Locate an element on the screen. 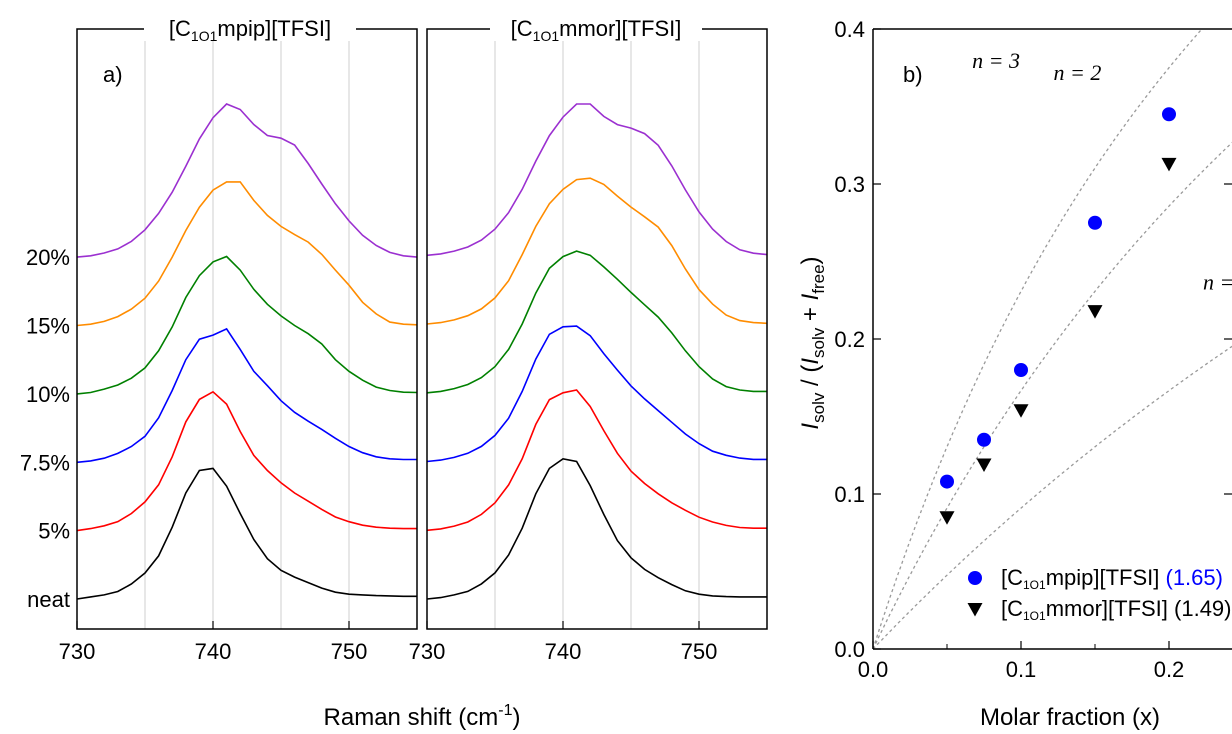 This screenshot has width=1232, height=734. y-tick-label: 0.0 is located at coordinates (849, 649).